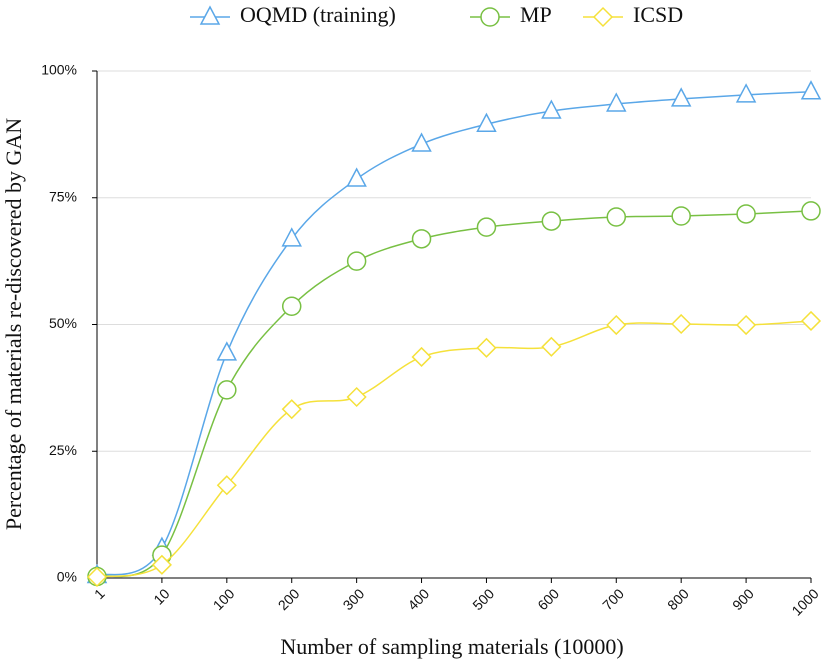 The height and width of the screenshot is (663, 831). I want to click on y-tick-label: 100%, so click(59, 70).